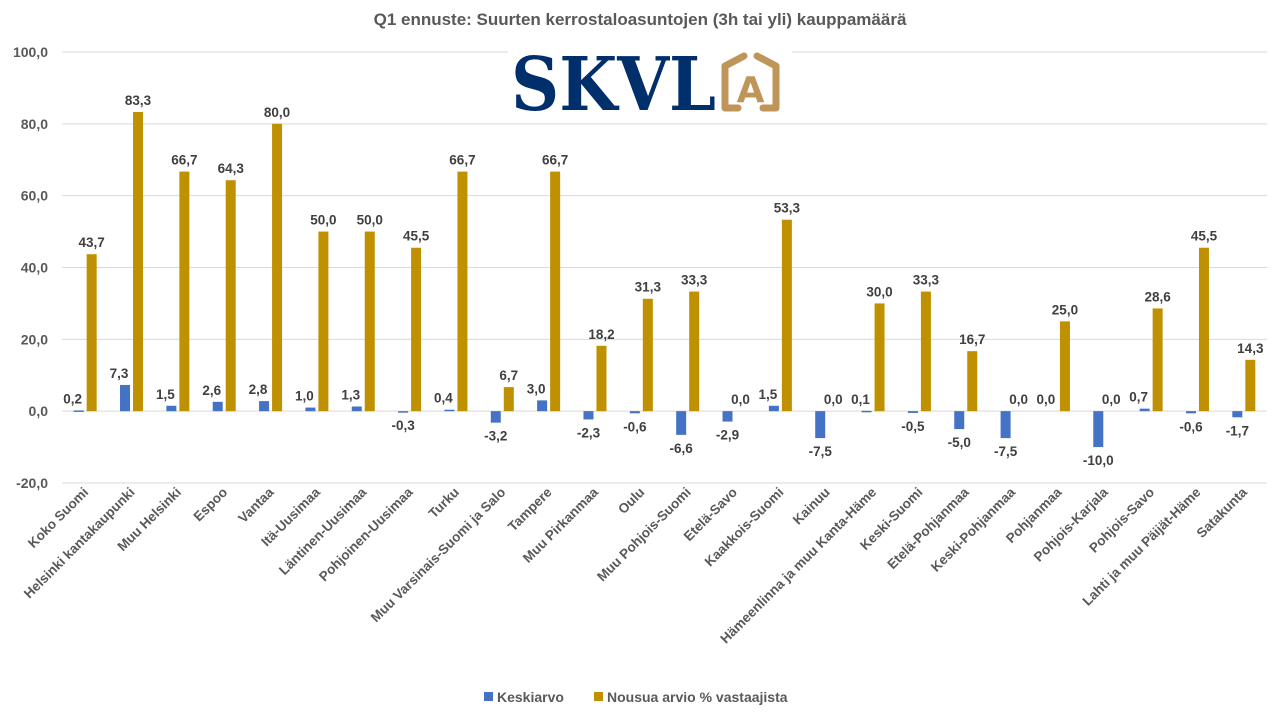 The height and width of the screenshot is (720, 1280). What do you see at coordinates (488, 696) in the screenshot?
I see `legend-swatch-keskiarvo` at bounding box center [488, 696].